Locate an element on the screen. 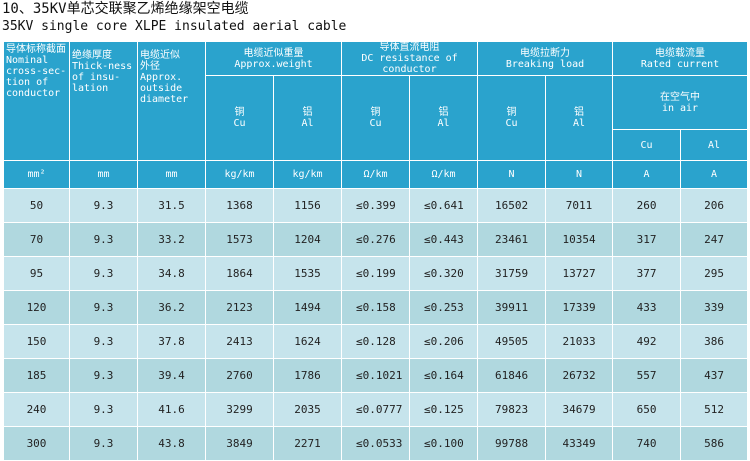  table-cell: 50 is located at coordinates (36, 205).